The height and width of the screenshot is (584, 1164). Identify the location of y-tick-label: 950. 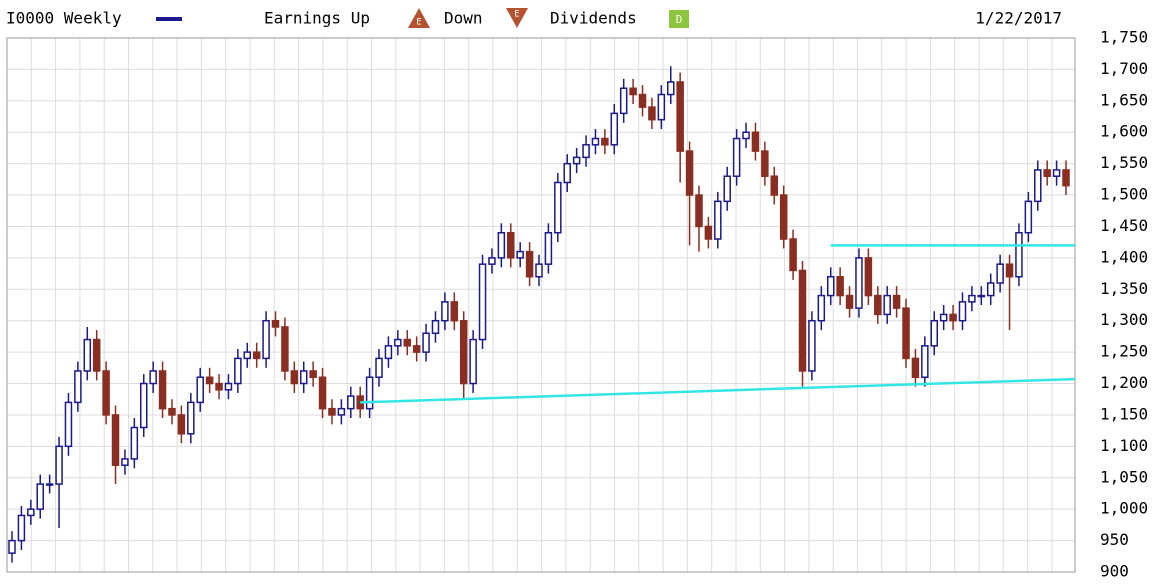
(1114, 539).